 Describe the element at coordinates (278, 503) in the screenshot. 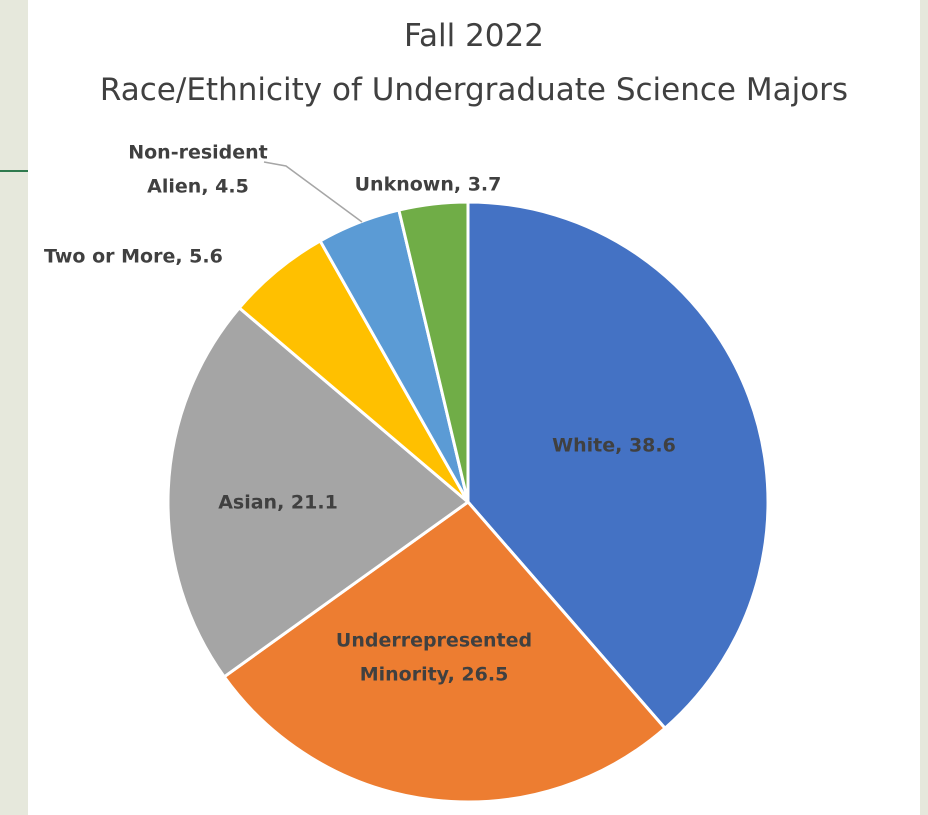

I see `slice-label-2-line-0: Asian, 21.1` at that location.